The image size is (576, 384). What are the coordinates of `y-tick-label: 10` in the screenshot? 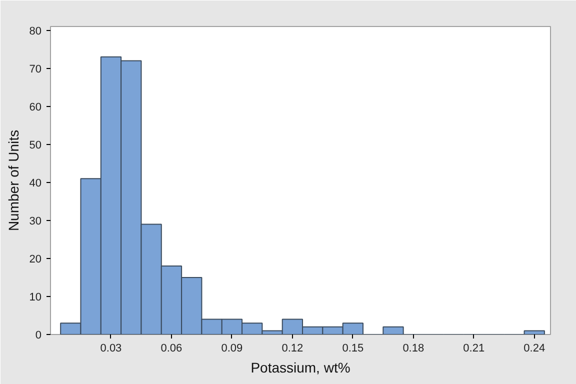 It's located at (35, 297).